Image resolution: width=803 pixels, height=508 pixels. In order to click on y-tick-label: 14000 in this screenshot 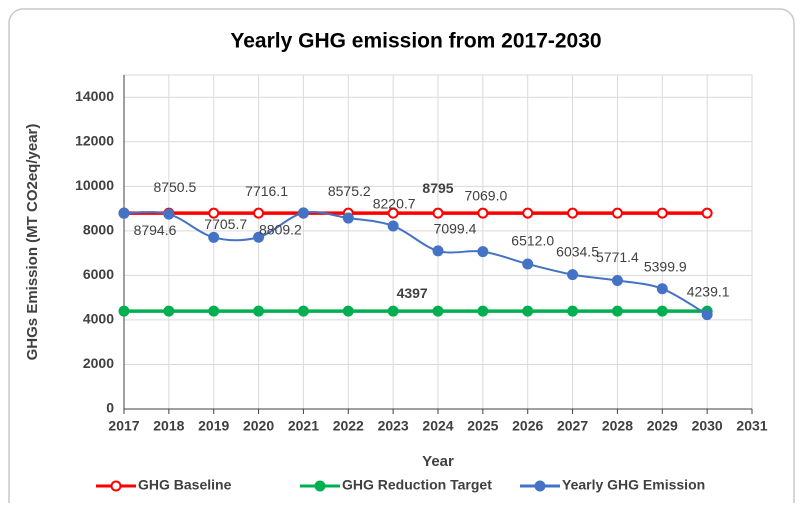, I will do `click(94, 96)`.